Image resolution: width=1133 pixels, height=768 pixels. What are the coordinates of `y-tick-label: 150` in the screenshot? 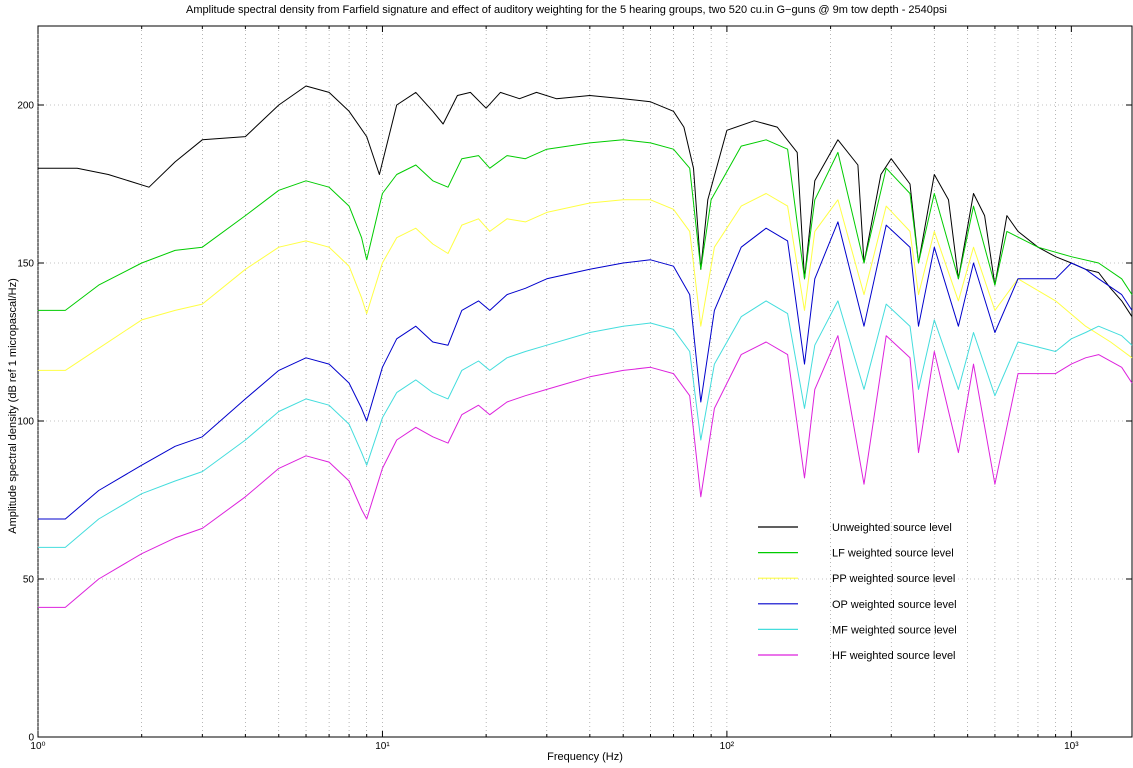 It's located at (25, 264).